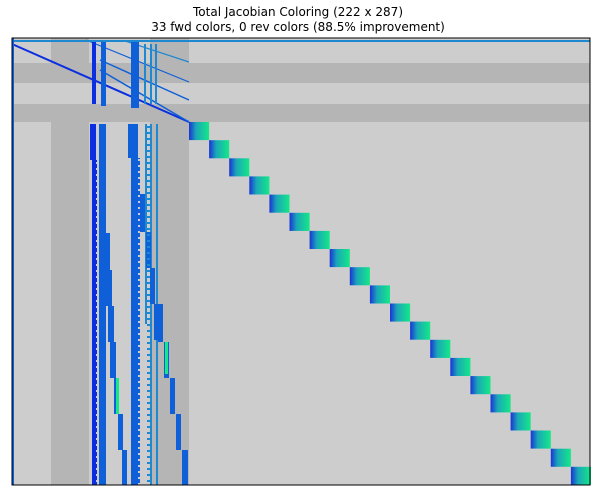 The height and width of the screenshot is (496, 596). Describe the element at coordinates (298, 12) in the screenshot. I see `chart-title-line1: Total Jacobian Coloring (222 x 287)` at that location.